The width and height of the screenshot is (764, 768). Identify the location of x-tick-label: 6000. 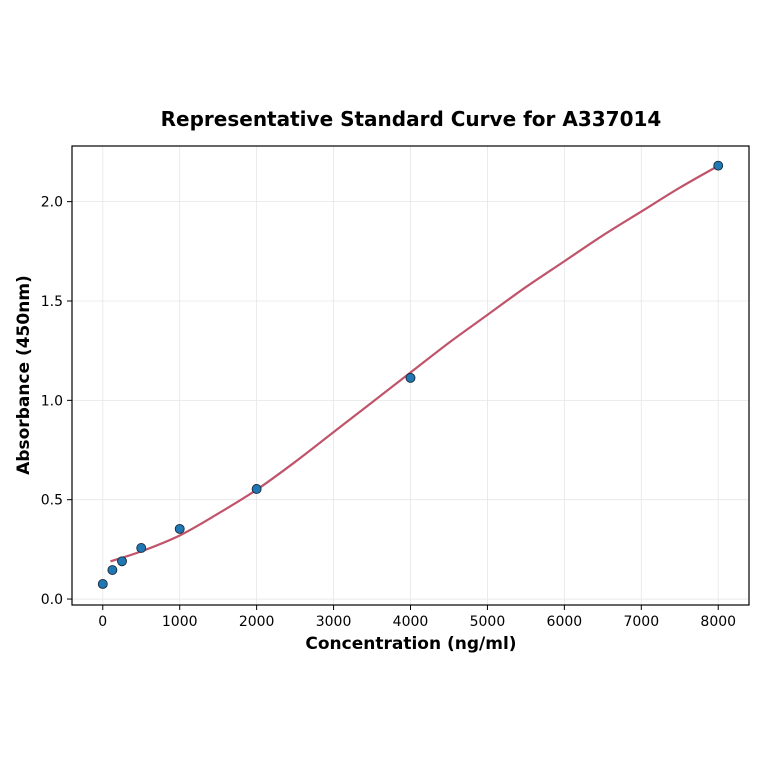
(565, 622).